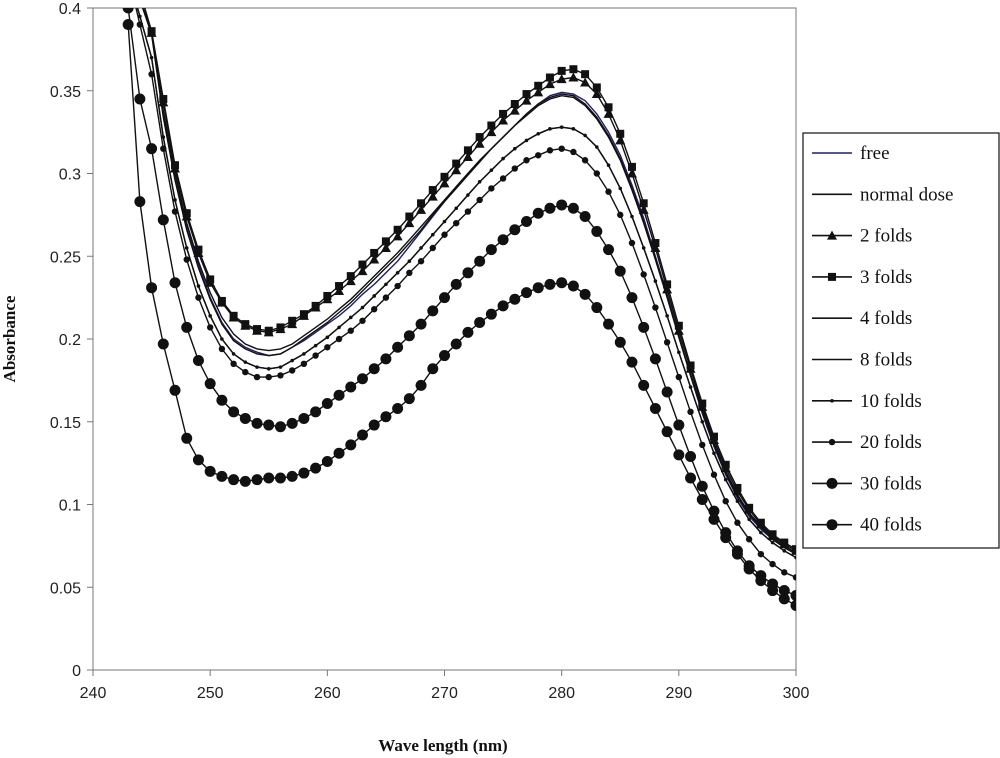 Image resolution: width=1000 pixels, height=758 pixels. What do you see at coordinates (70, 506) in the screenshot?
I see `y-tick-label: 0.1` at bounding box center [70, 506].